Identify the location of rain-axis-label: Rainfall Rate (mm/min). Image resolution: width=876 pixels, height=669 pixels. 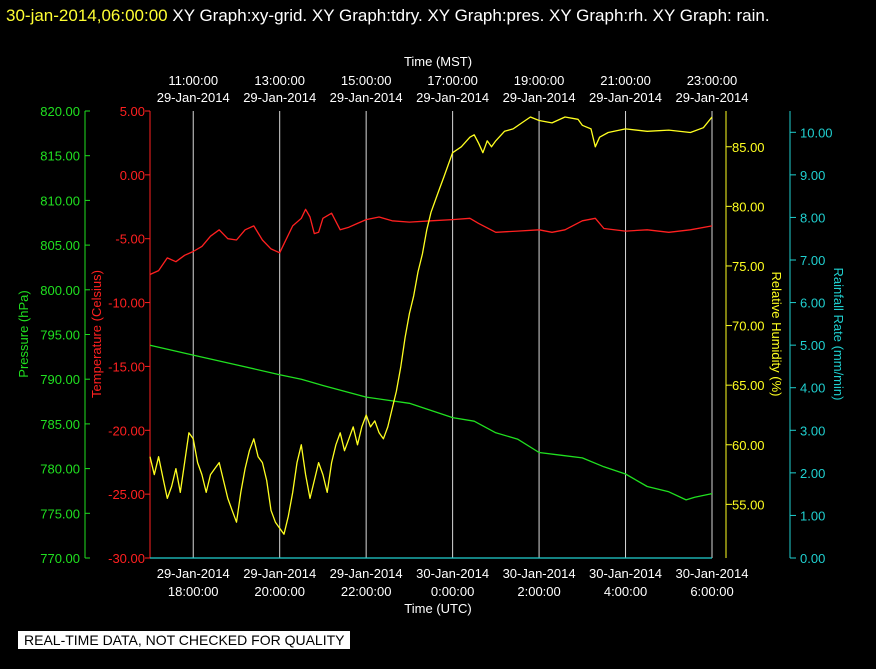
(838, 334).